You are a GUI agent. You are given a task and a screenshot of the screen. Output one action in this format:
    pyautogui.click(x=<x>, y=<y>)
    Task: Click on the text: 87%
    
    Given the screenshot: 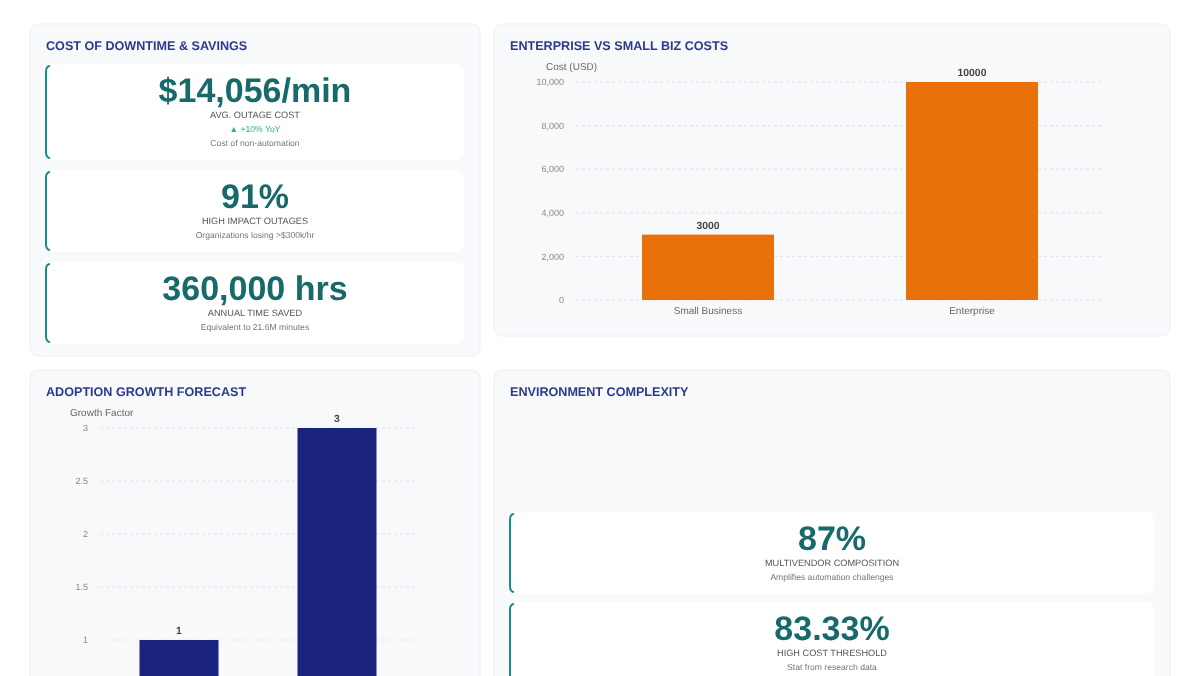 What is the action you would take?
    pyautogui.click(x=832, y=539)
    